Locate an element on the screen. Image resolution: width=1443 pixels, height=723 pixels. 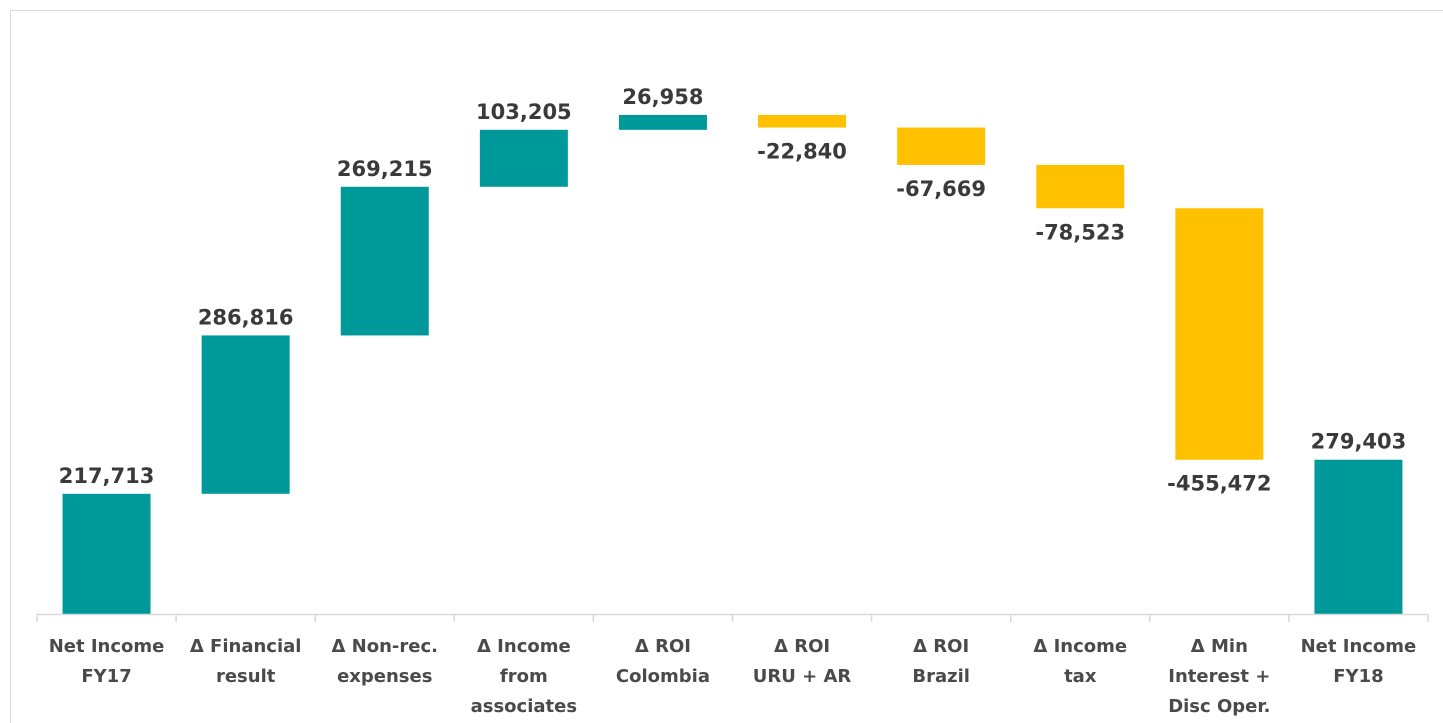
category-label: FY17 is located at coordinates (106, 676).